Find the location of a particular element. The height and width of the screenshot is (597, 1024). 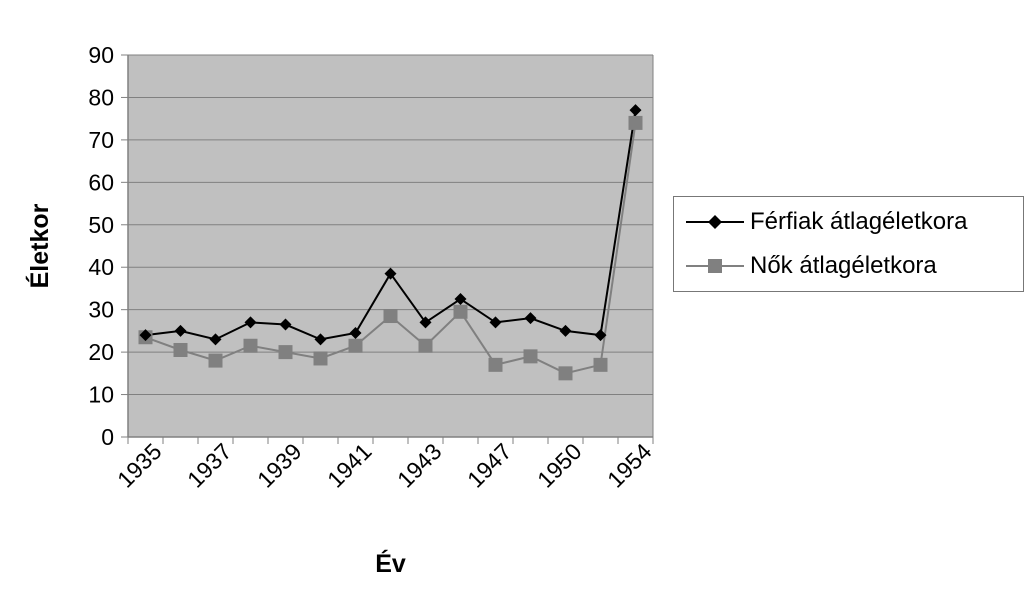

y-tick-label: 80 is located at coordinates (101, 97).